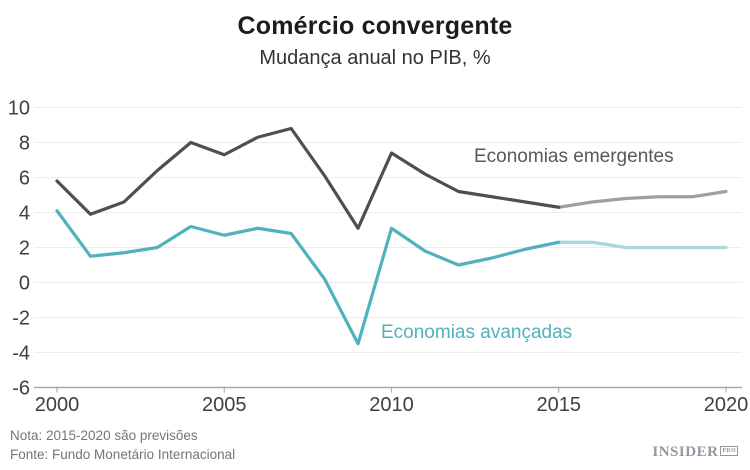  What do you see at coordinates (559, 405) in the screenshot?
I see `x-tick-label: 2015` at bounding box center [559, 405].